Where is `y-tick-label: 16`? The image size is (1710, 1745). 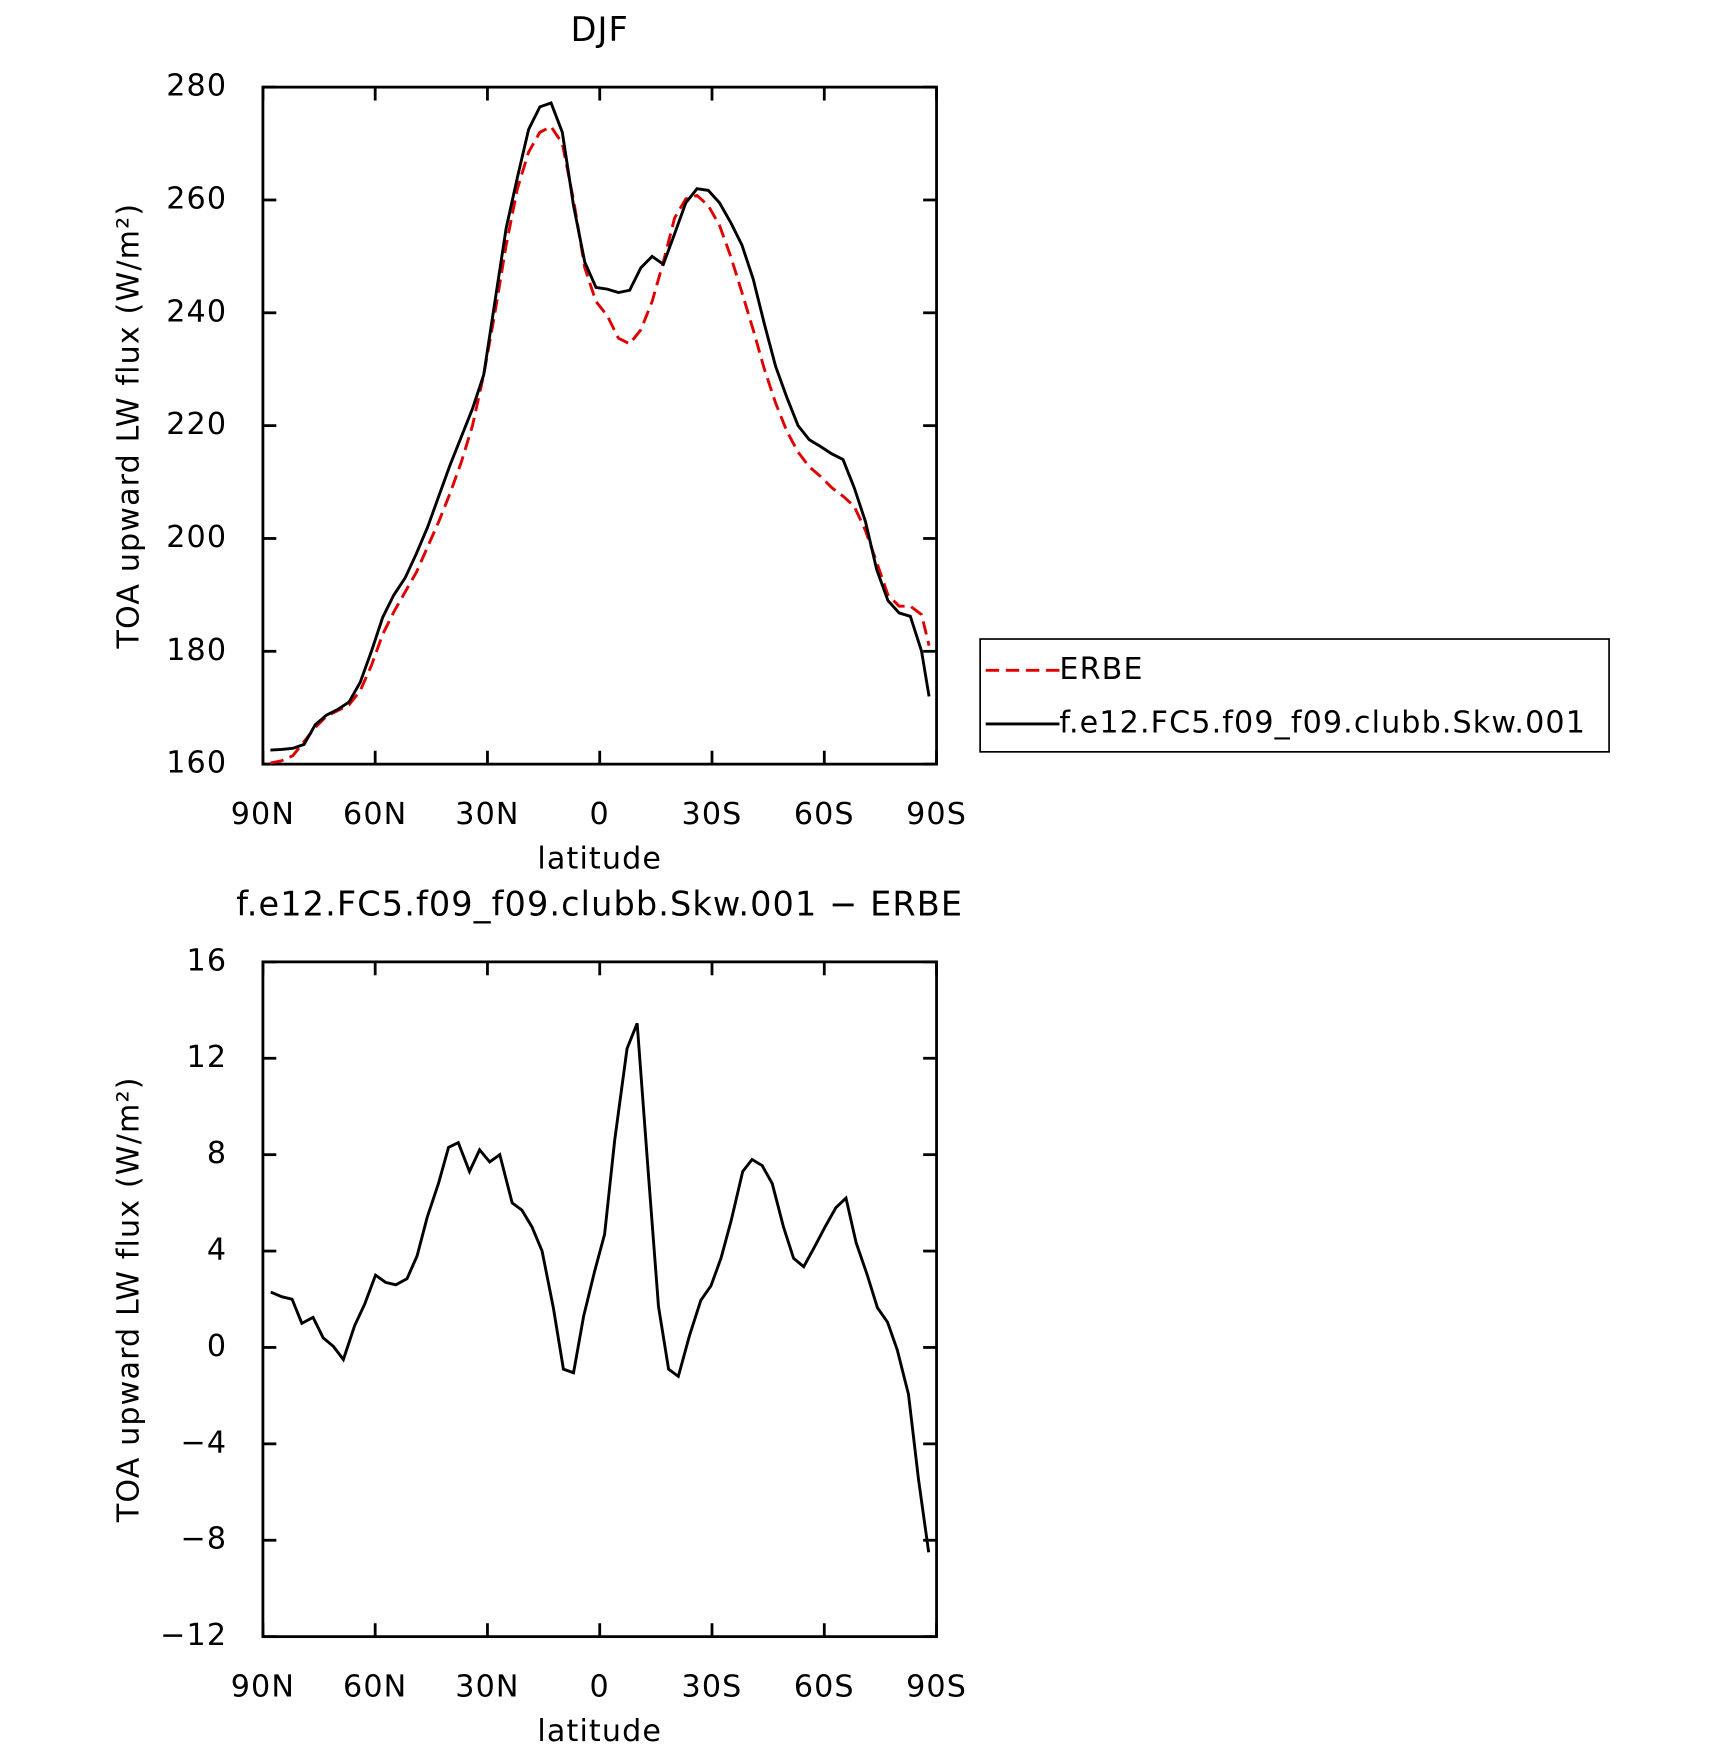
y-tick-label: 16 is located at coordinates (207, 960).